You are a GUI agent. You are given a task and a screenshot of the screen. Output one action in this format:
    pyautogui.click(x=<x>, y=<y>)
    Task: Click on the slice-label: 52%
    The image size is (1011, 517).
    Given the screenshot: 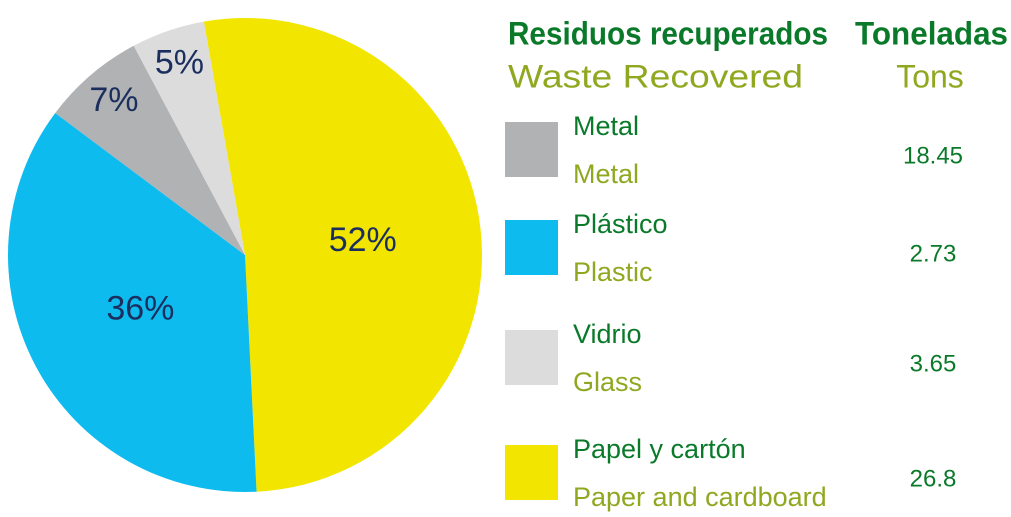 What is the action you would take?
    pyautogui.click(x=363, y=240)
    